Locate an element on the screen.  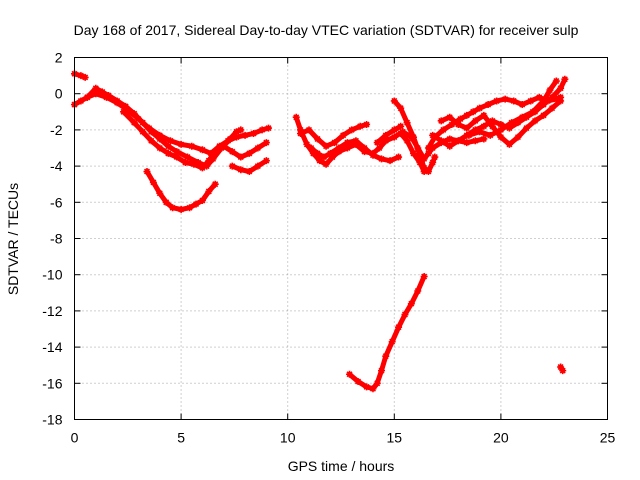
y-tick-label: -14 is located at coordinates (52, 347).